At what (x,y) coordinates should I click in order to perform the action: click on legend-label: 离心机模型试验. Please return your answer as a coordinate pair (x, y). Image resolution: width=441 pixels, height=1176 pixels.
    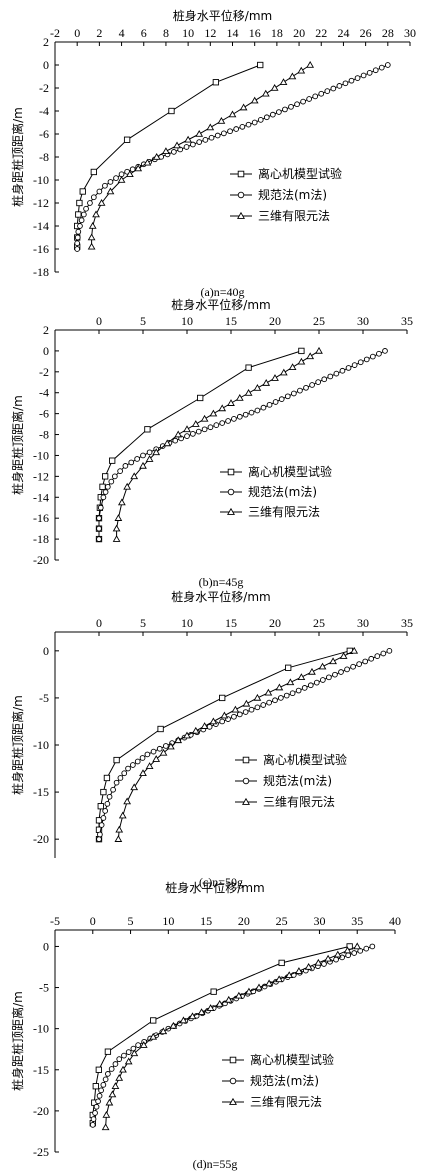
    Looking at the image, I should click on (290, 471).